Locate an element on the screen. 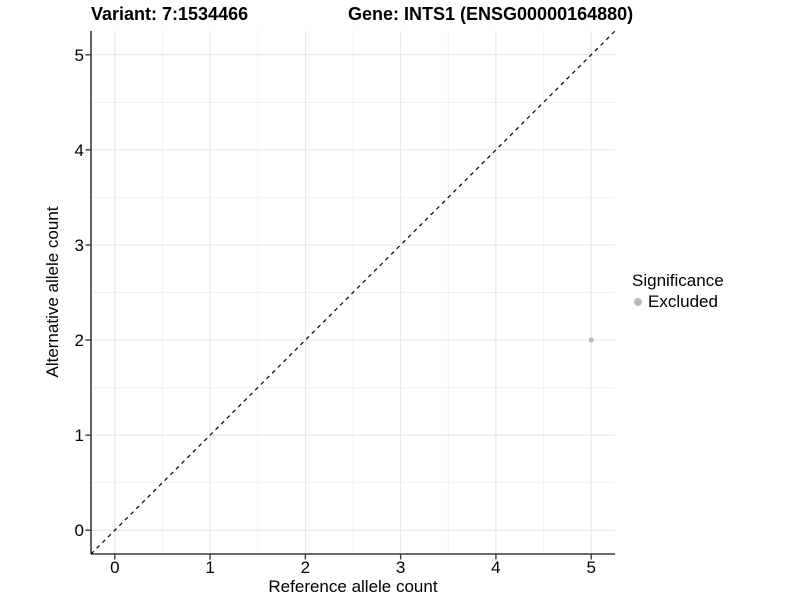 The width and height of the screenshot is (800, 600). y-tick-label: 5 is located at coordinates (79, 55).